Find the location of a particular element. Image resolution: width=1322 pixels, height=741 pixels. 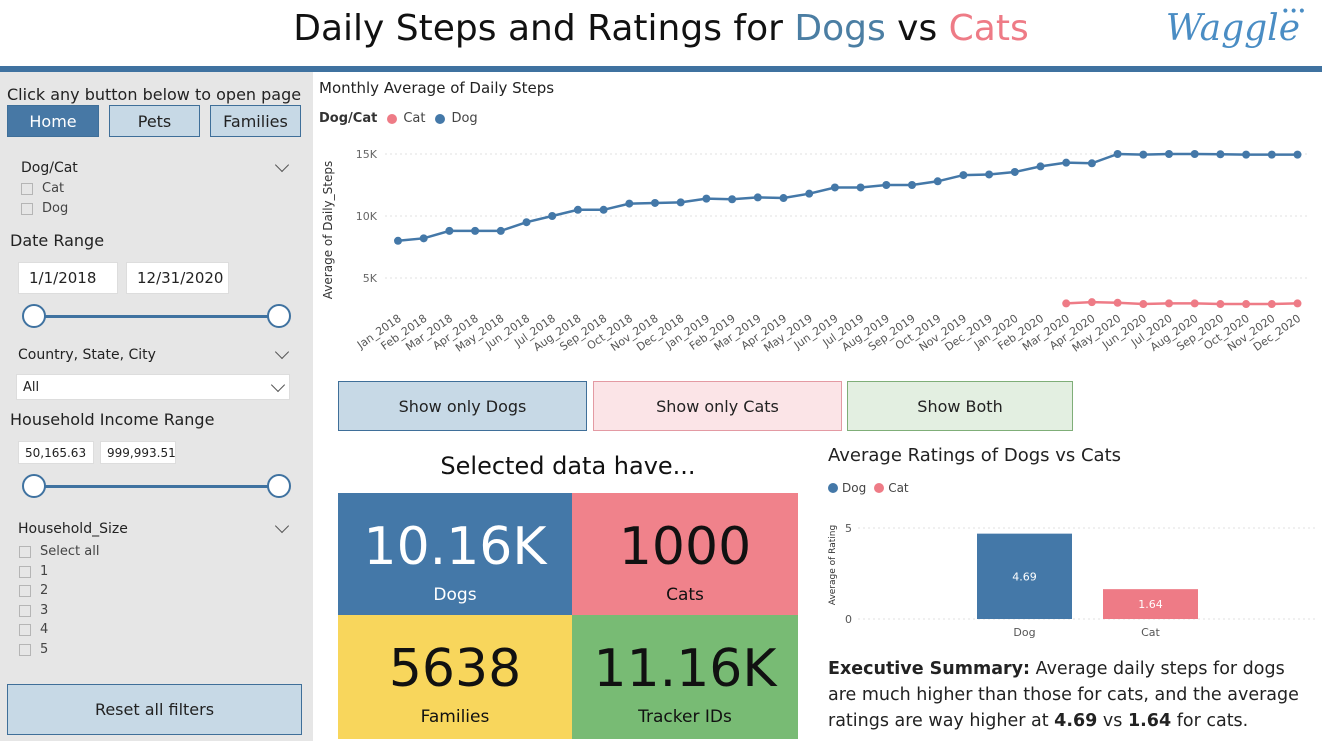

y-axis-label: Average of Daily_Steps is located at coordinates (328, 230).